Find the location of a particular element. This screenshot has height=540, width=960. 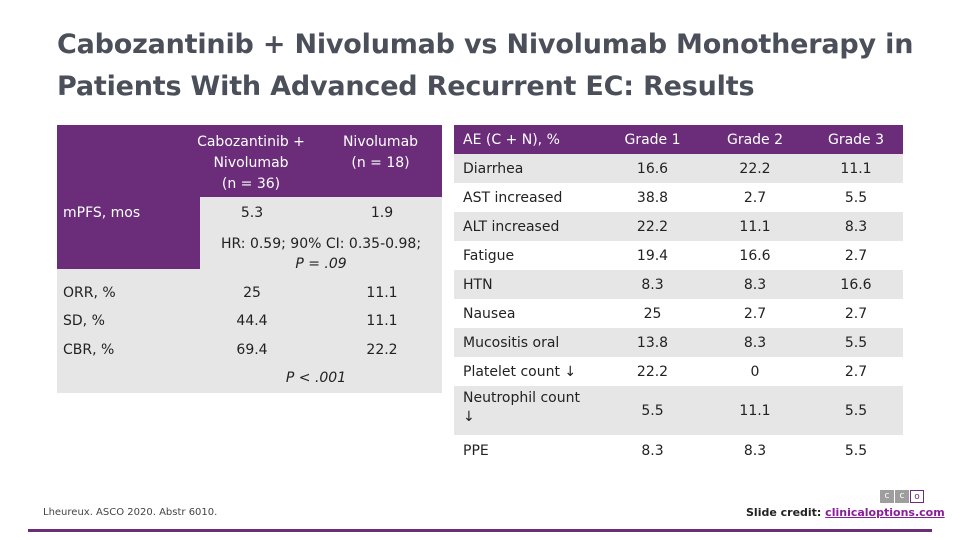

citation: Lheureux. ASCO 2020. Abstr 6010. is located at coordinates (130, 512).